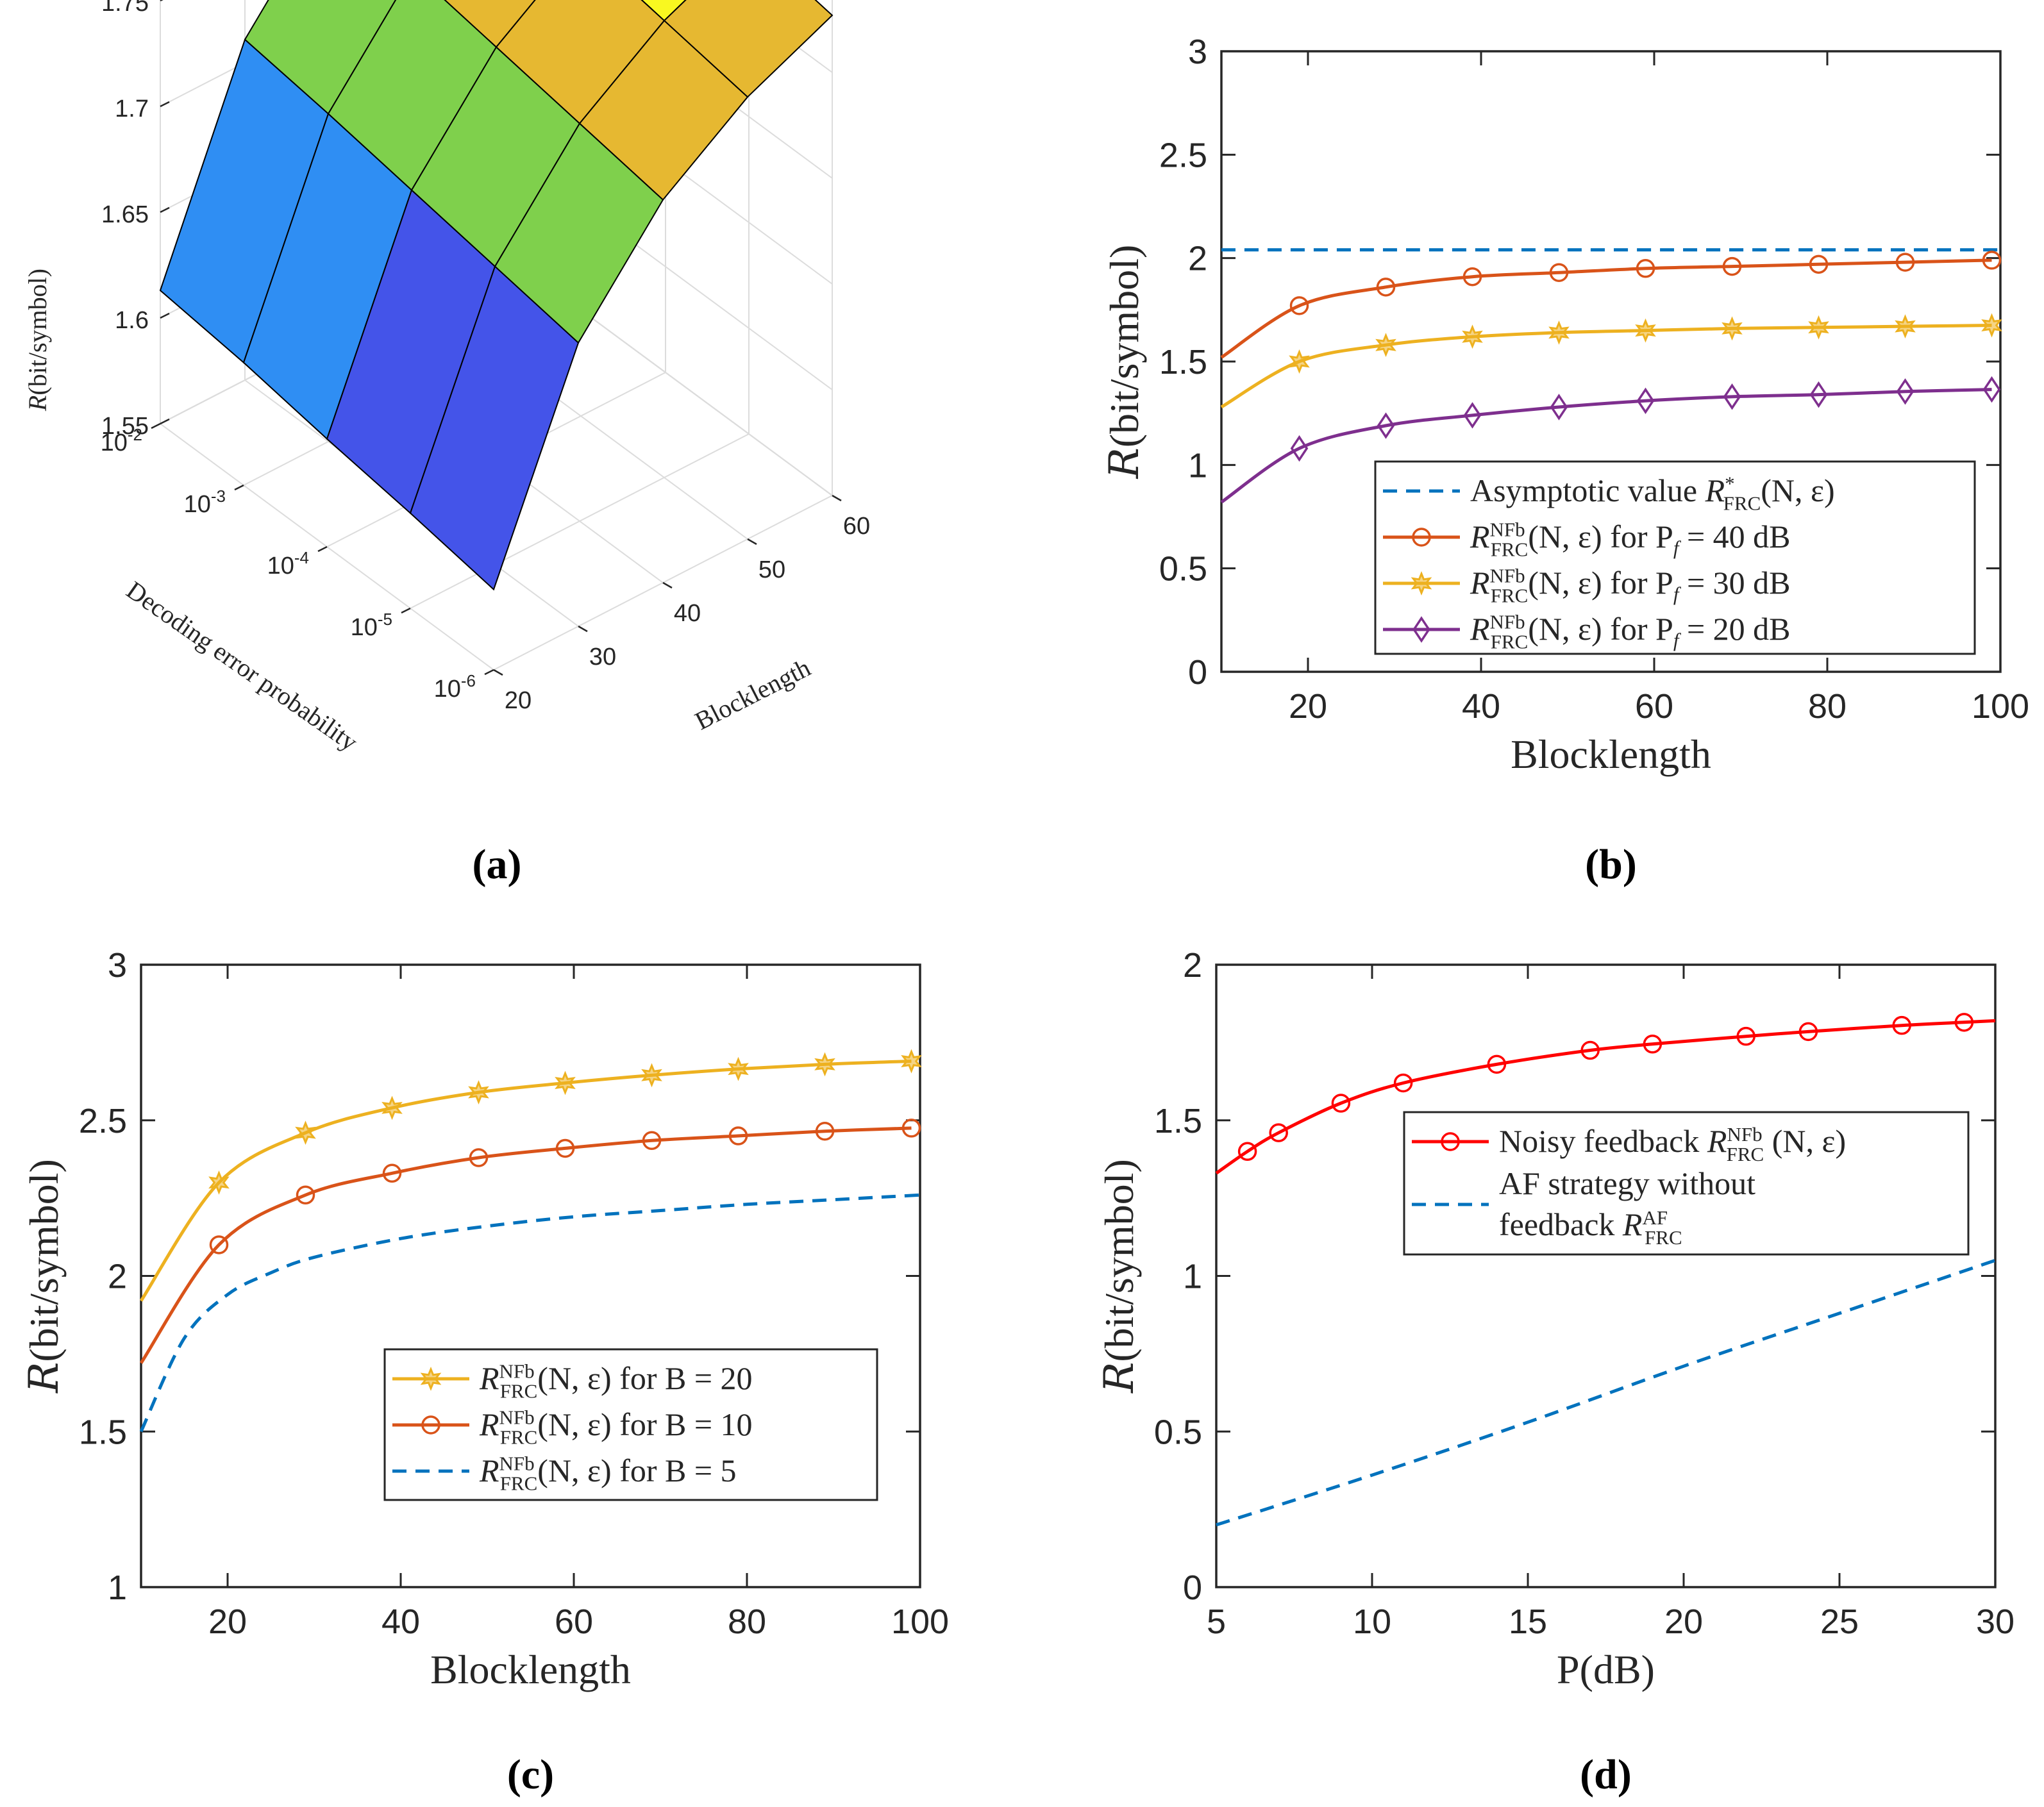 This screenshot has width=2044, height=1807. Describe the element at coordinates (530, 1774) in the screenshot. I see `panel-caption: (c)` at that location.